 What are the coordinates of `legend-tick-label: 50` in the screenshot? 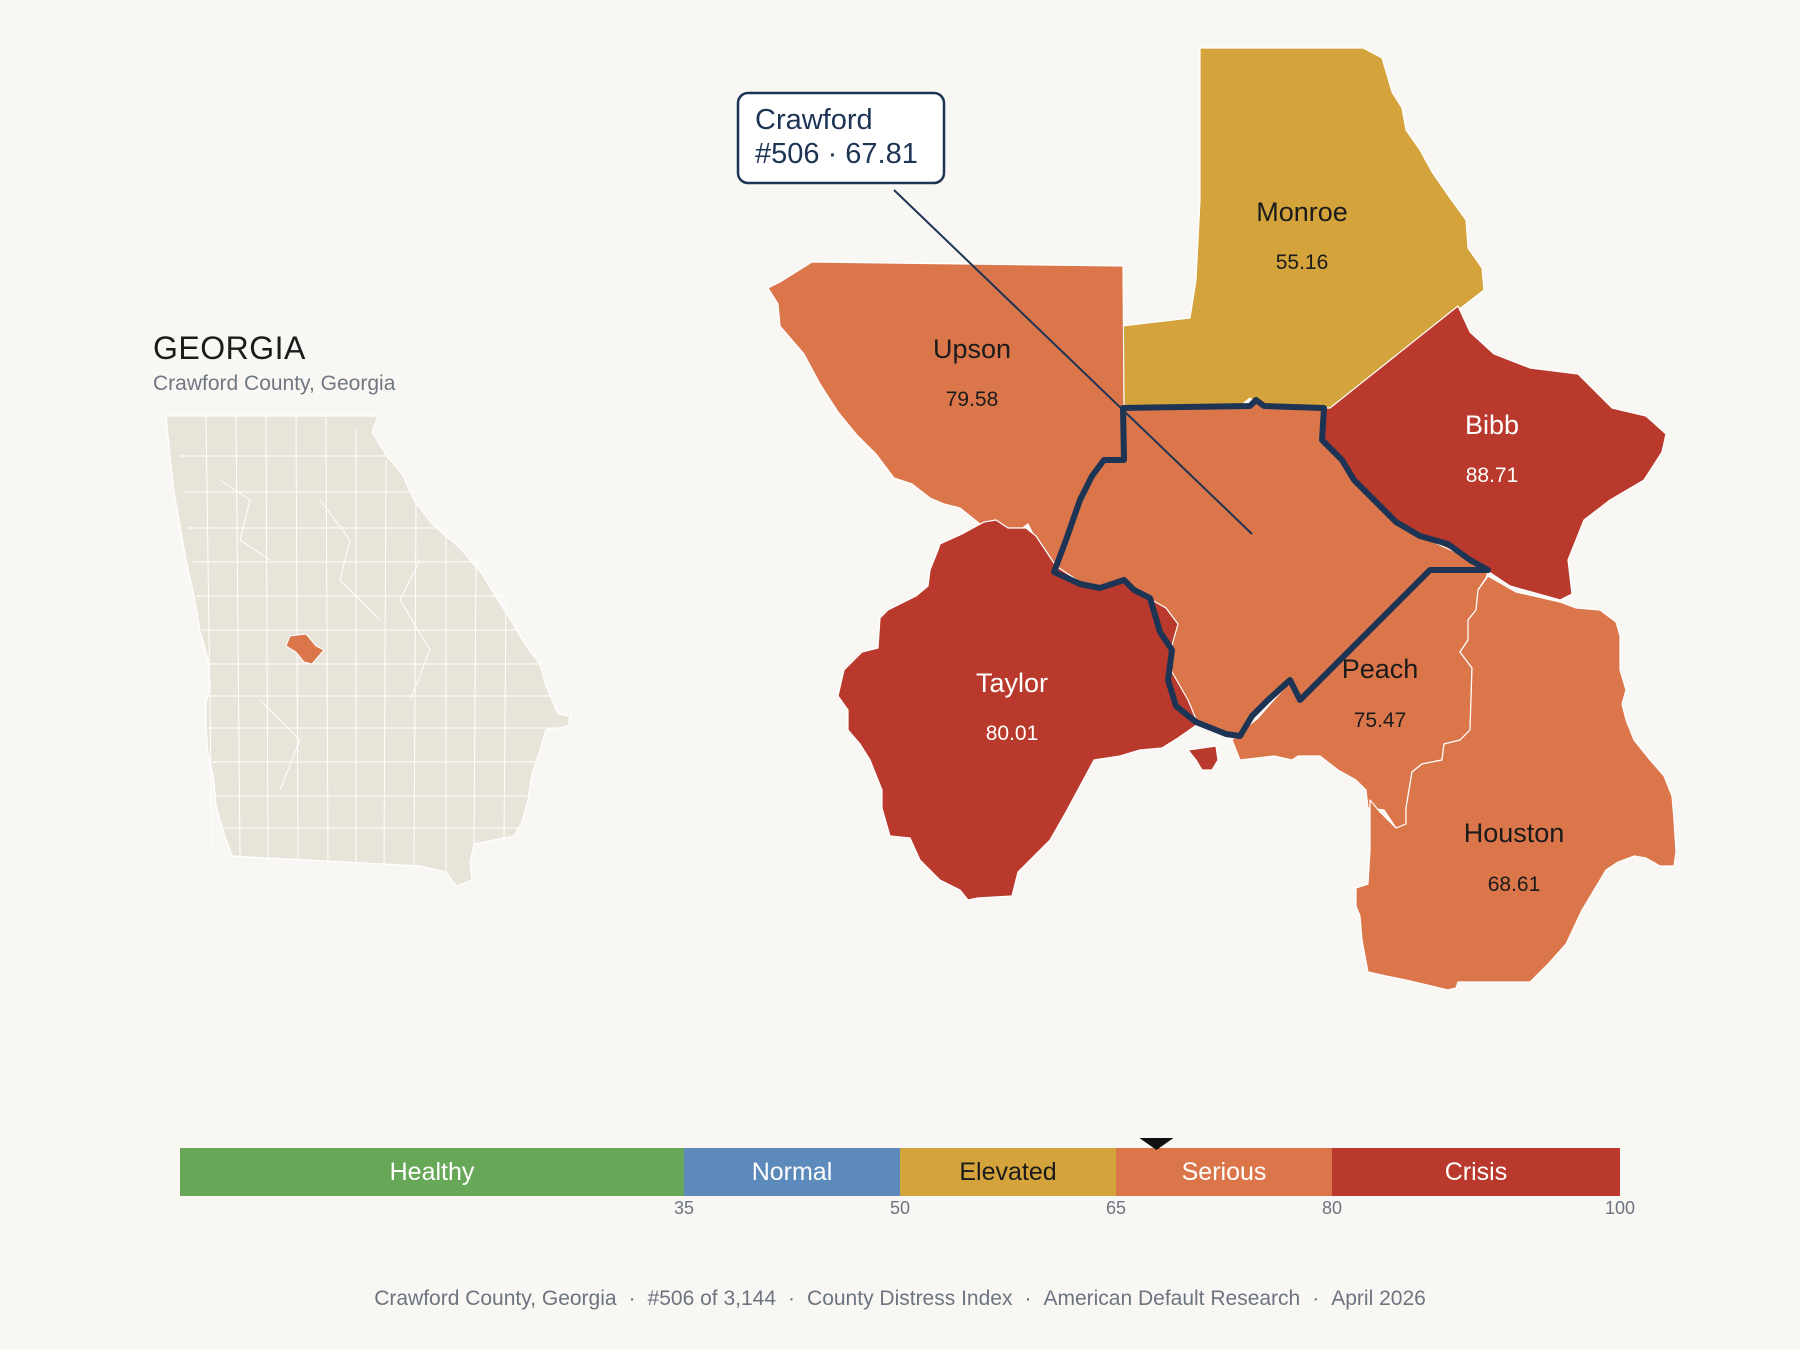 It's located at (900, 1208).